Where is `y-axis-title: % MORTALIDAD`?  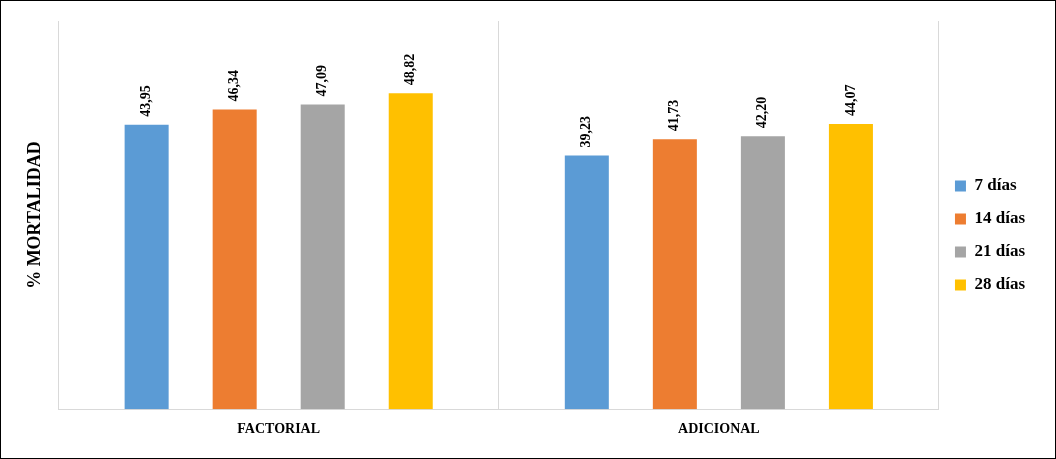 y-axis-title: % MORTALIDAD is located at coordinates (34, 215).